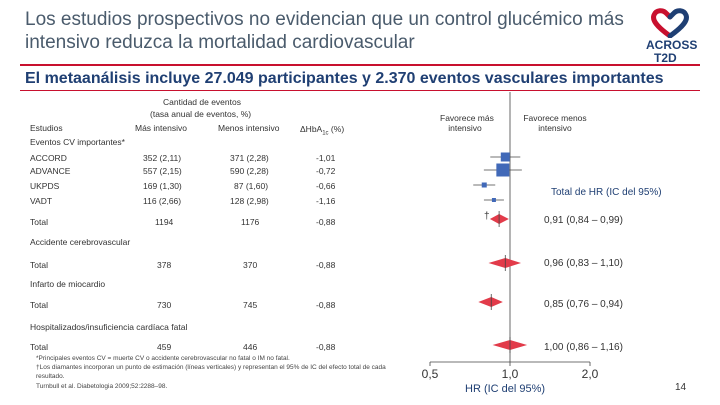 This screenshot has height=405, width=720. I want to click on table-cell-less: 590 (2,28), so click(249, 171).